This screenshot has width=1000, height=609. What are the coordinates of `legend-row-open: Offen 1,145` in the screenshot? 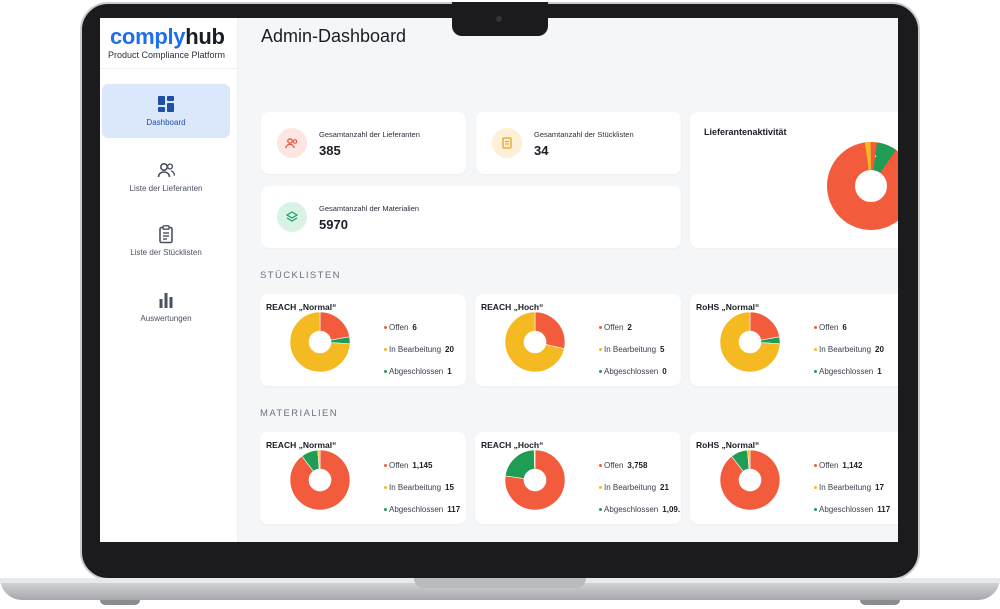 It's located at (422, 465).